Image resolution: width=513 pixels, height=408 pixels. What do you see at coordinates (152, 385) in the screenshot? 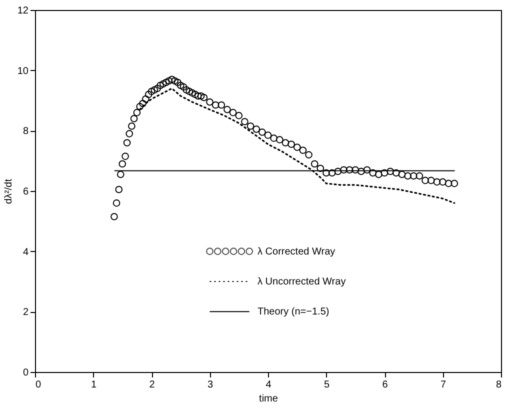
I see `x-tick-label: 2` at bounding box center [152, 385].